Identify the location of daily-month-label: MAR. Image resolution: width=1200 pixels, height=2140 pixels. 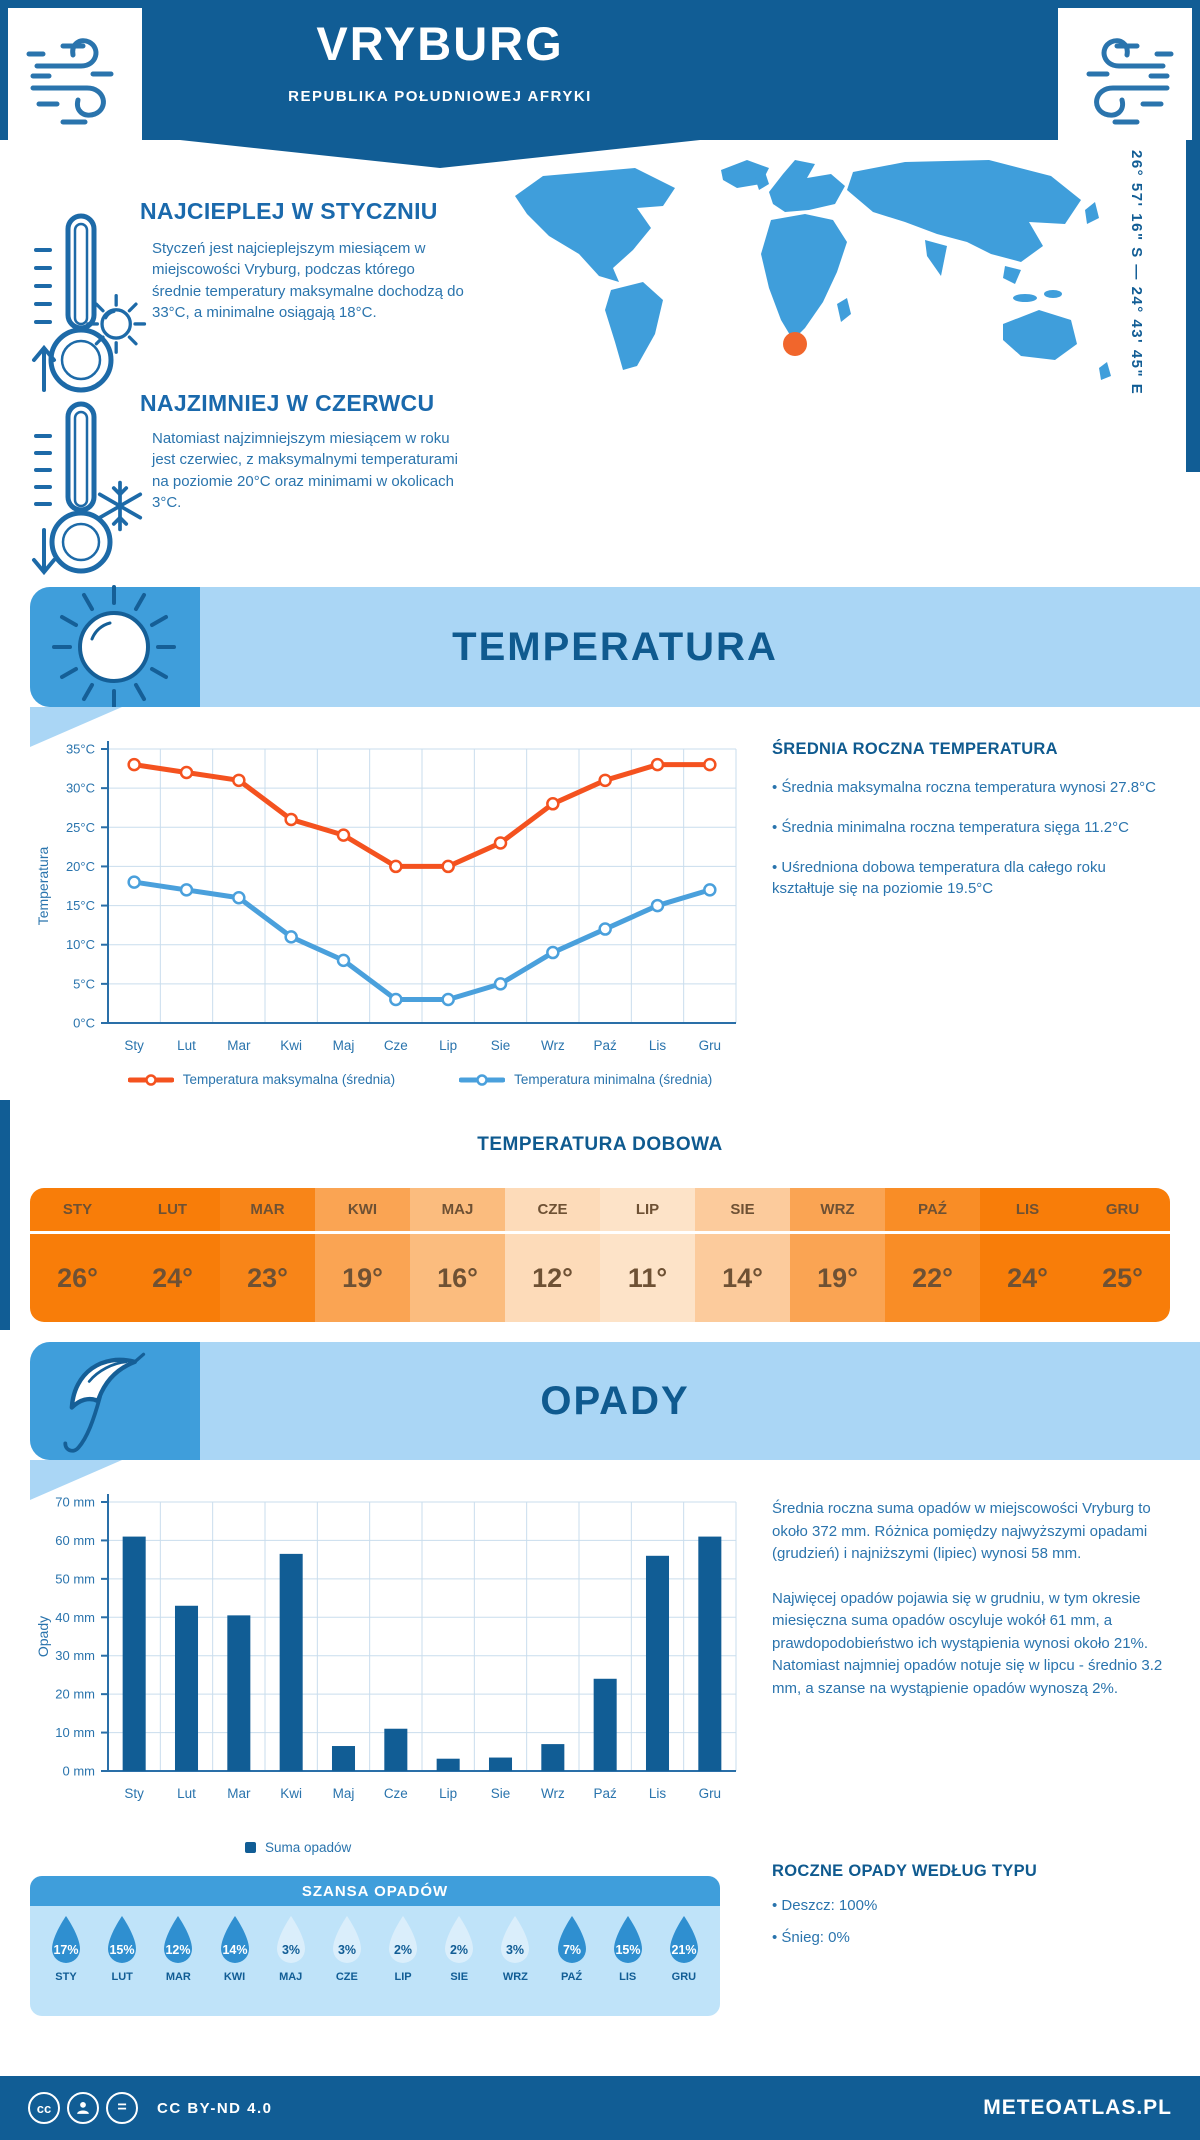
(267, 1211).